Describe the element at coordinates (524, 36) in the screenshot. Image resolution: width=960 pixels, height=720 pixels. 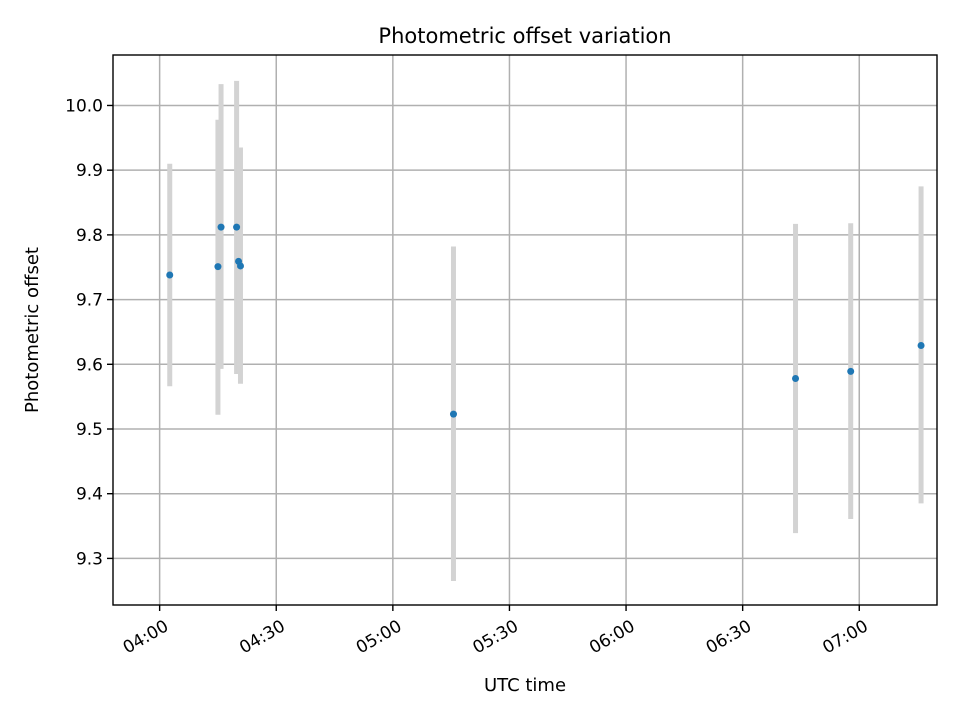
I see `chart-title: Photometric offset variation` at that location.